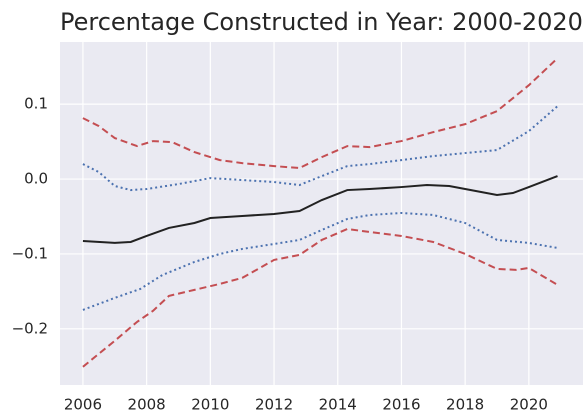 This screenshot has height=416, width=584. I want to click on x-tick-label: 2012, so click(274, 405).